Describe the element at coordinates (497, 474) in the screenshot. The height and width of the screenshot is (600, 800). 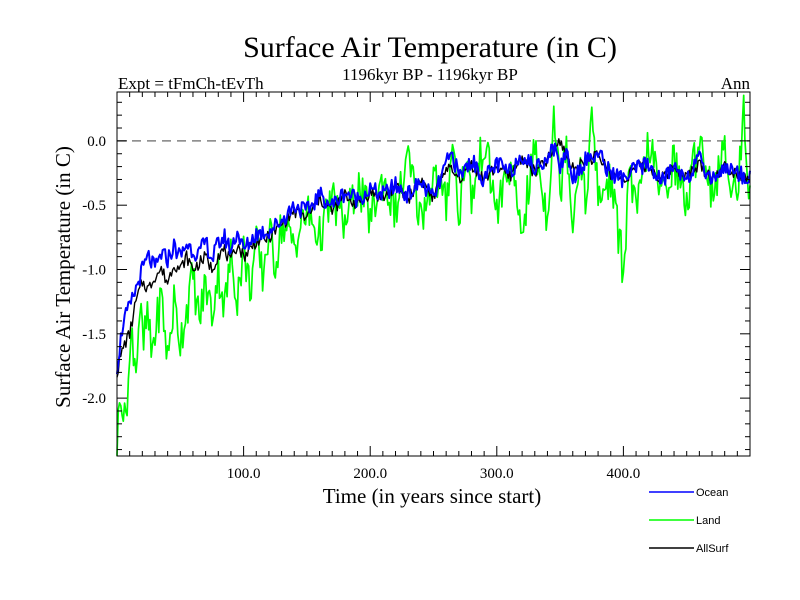
I see `x-tick-label: 300.0` at that location.